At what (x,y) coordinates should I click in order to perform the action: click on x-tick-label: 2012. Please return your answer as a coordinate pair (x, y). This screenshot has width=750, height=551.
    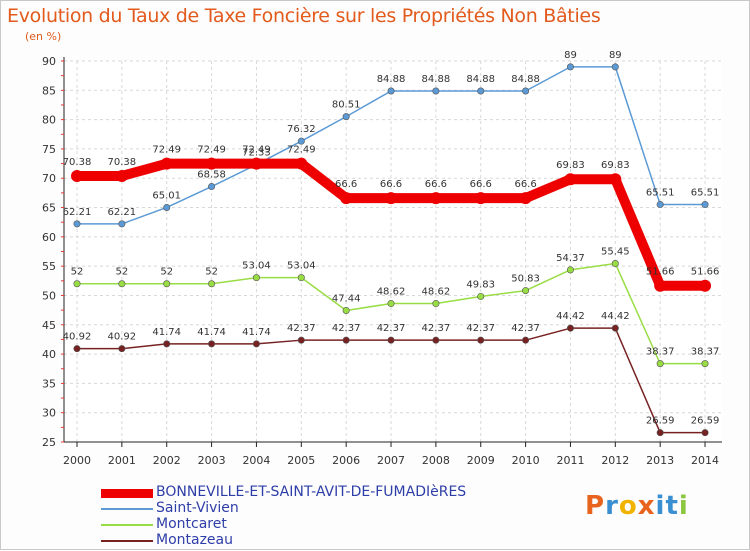
    Looking at the image, I should click on (615, 460).